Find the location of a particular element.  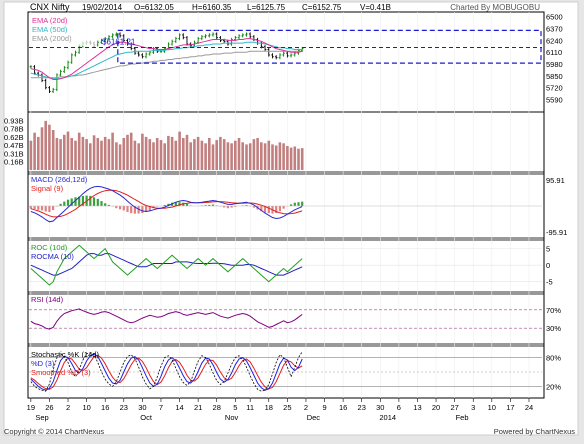

date-label: 19/02/2014 is located at coordinates (102, 7).